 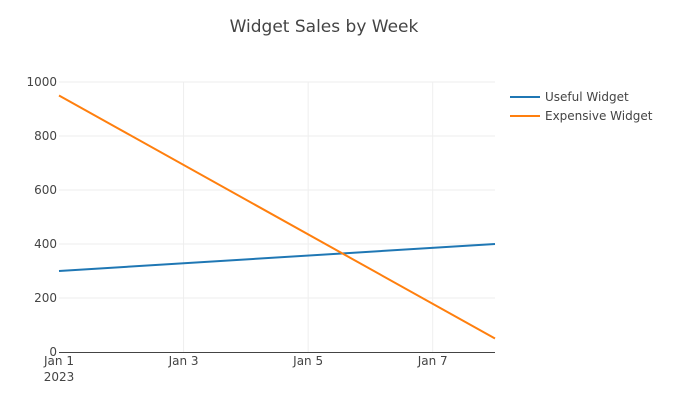 What do you see at coordinates (307, 361) in the screenshot?
I see `x-tick-label: Jan 5` at bounding box center [307, 361].